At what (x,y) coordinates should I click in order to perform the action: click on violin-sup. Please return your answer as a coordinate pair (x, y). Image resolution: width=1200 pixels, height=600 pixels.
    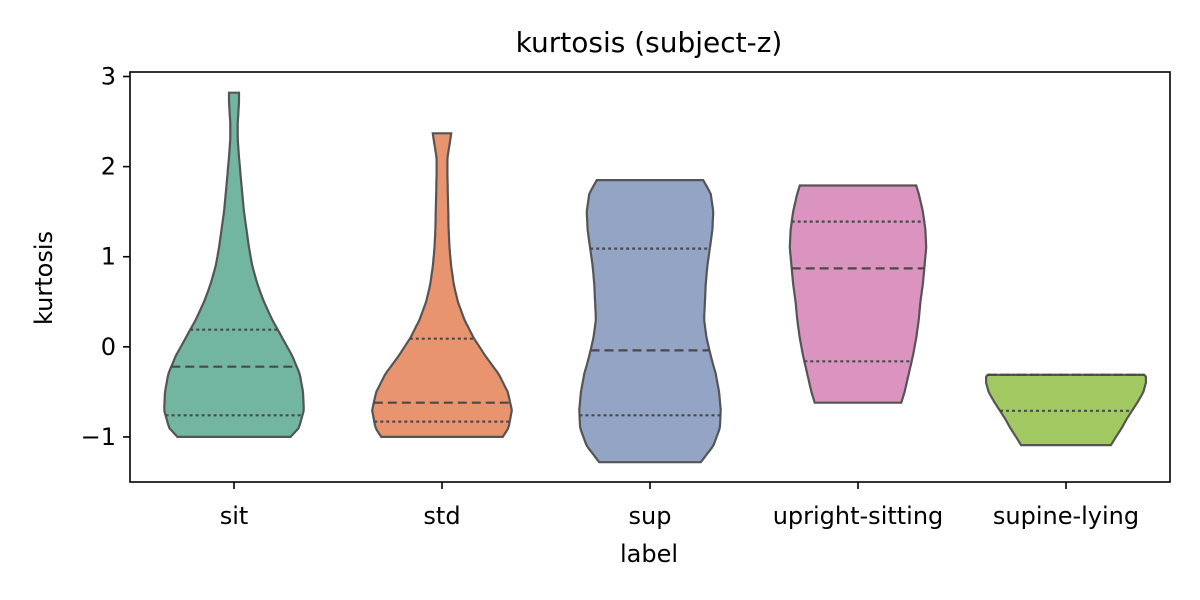
    Looking at the image, I should click on (650, 321).